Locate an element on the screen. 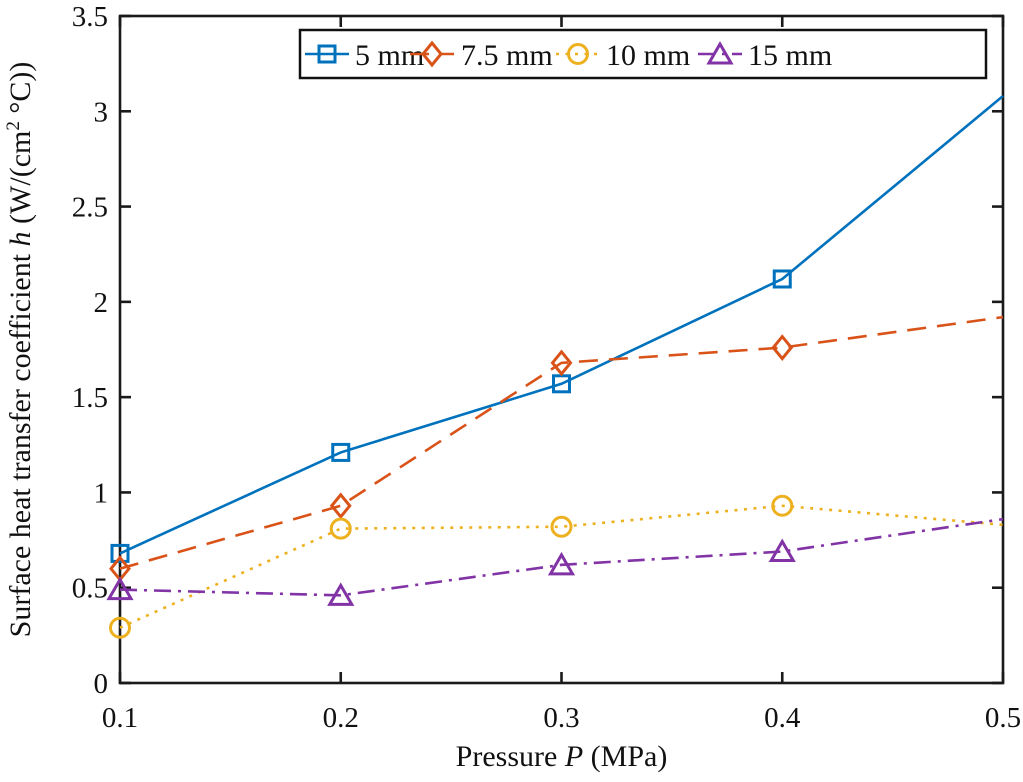 The width and height of the screenshot is (1023, 782). x-axis-title-unit: (MPa) is located at coordinates (625, 756).